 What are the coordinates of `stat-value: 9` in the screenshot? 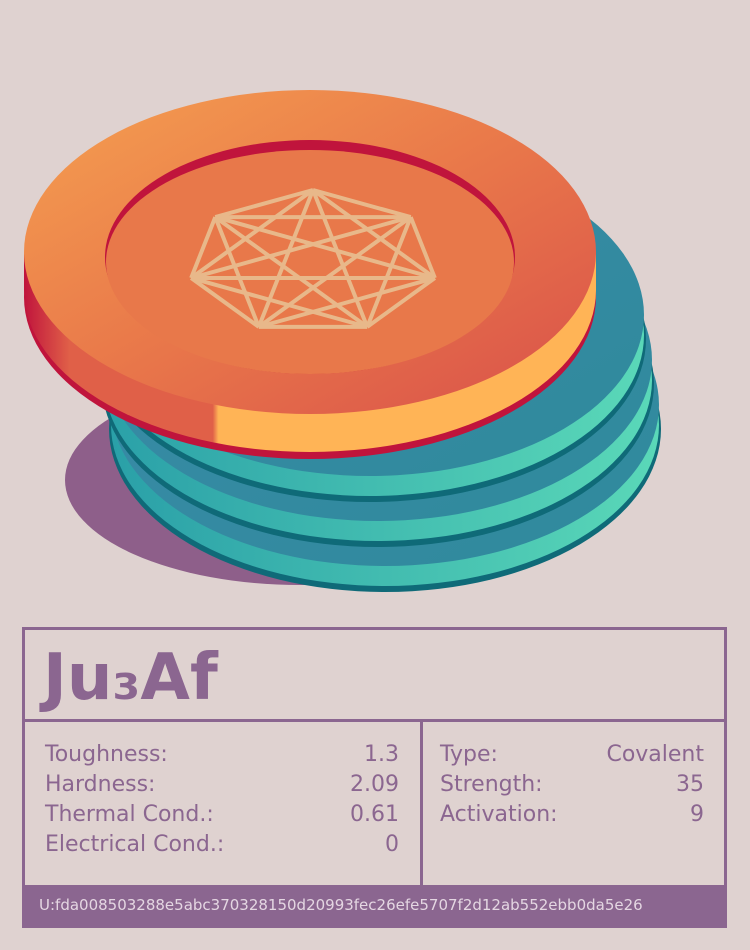 It's located at (697, 814).